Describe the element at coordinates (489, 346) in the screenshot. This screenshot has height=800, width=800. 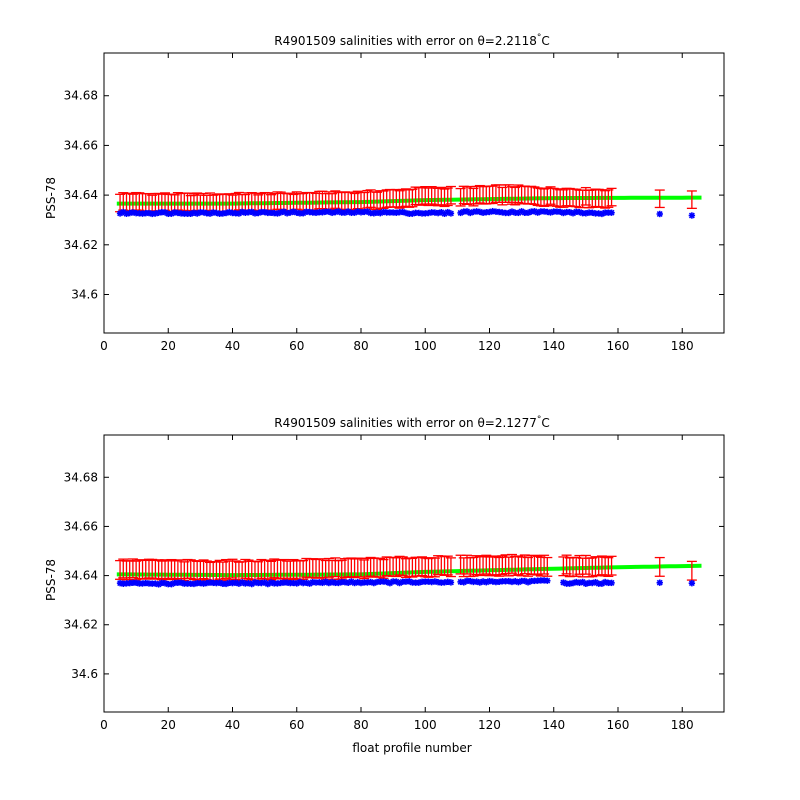
I see `top-x-tick-label: 120` at that location.